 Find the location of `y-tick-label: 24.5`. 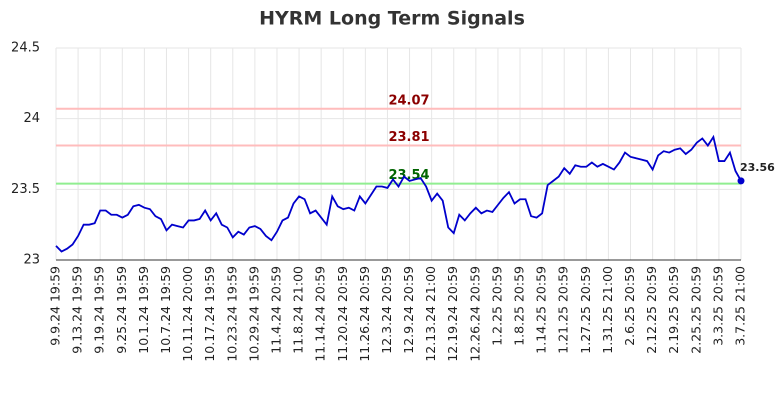

y-tick-label: 24.5 is located at coordinates (25, 48).